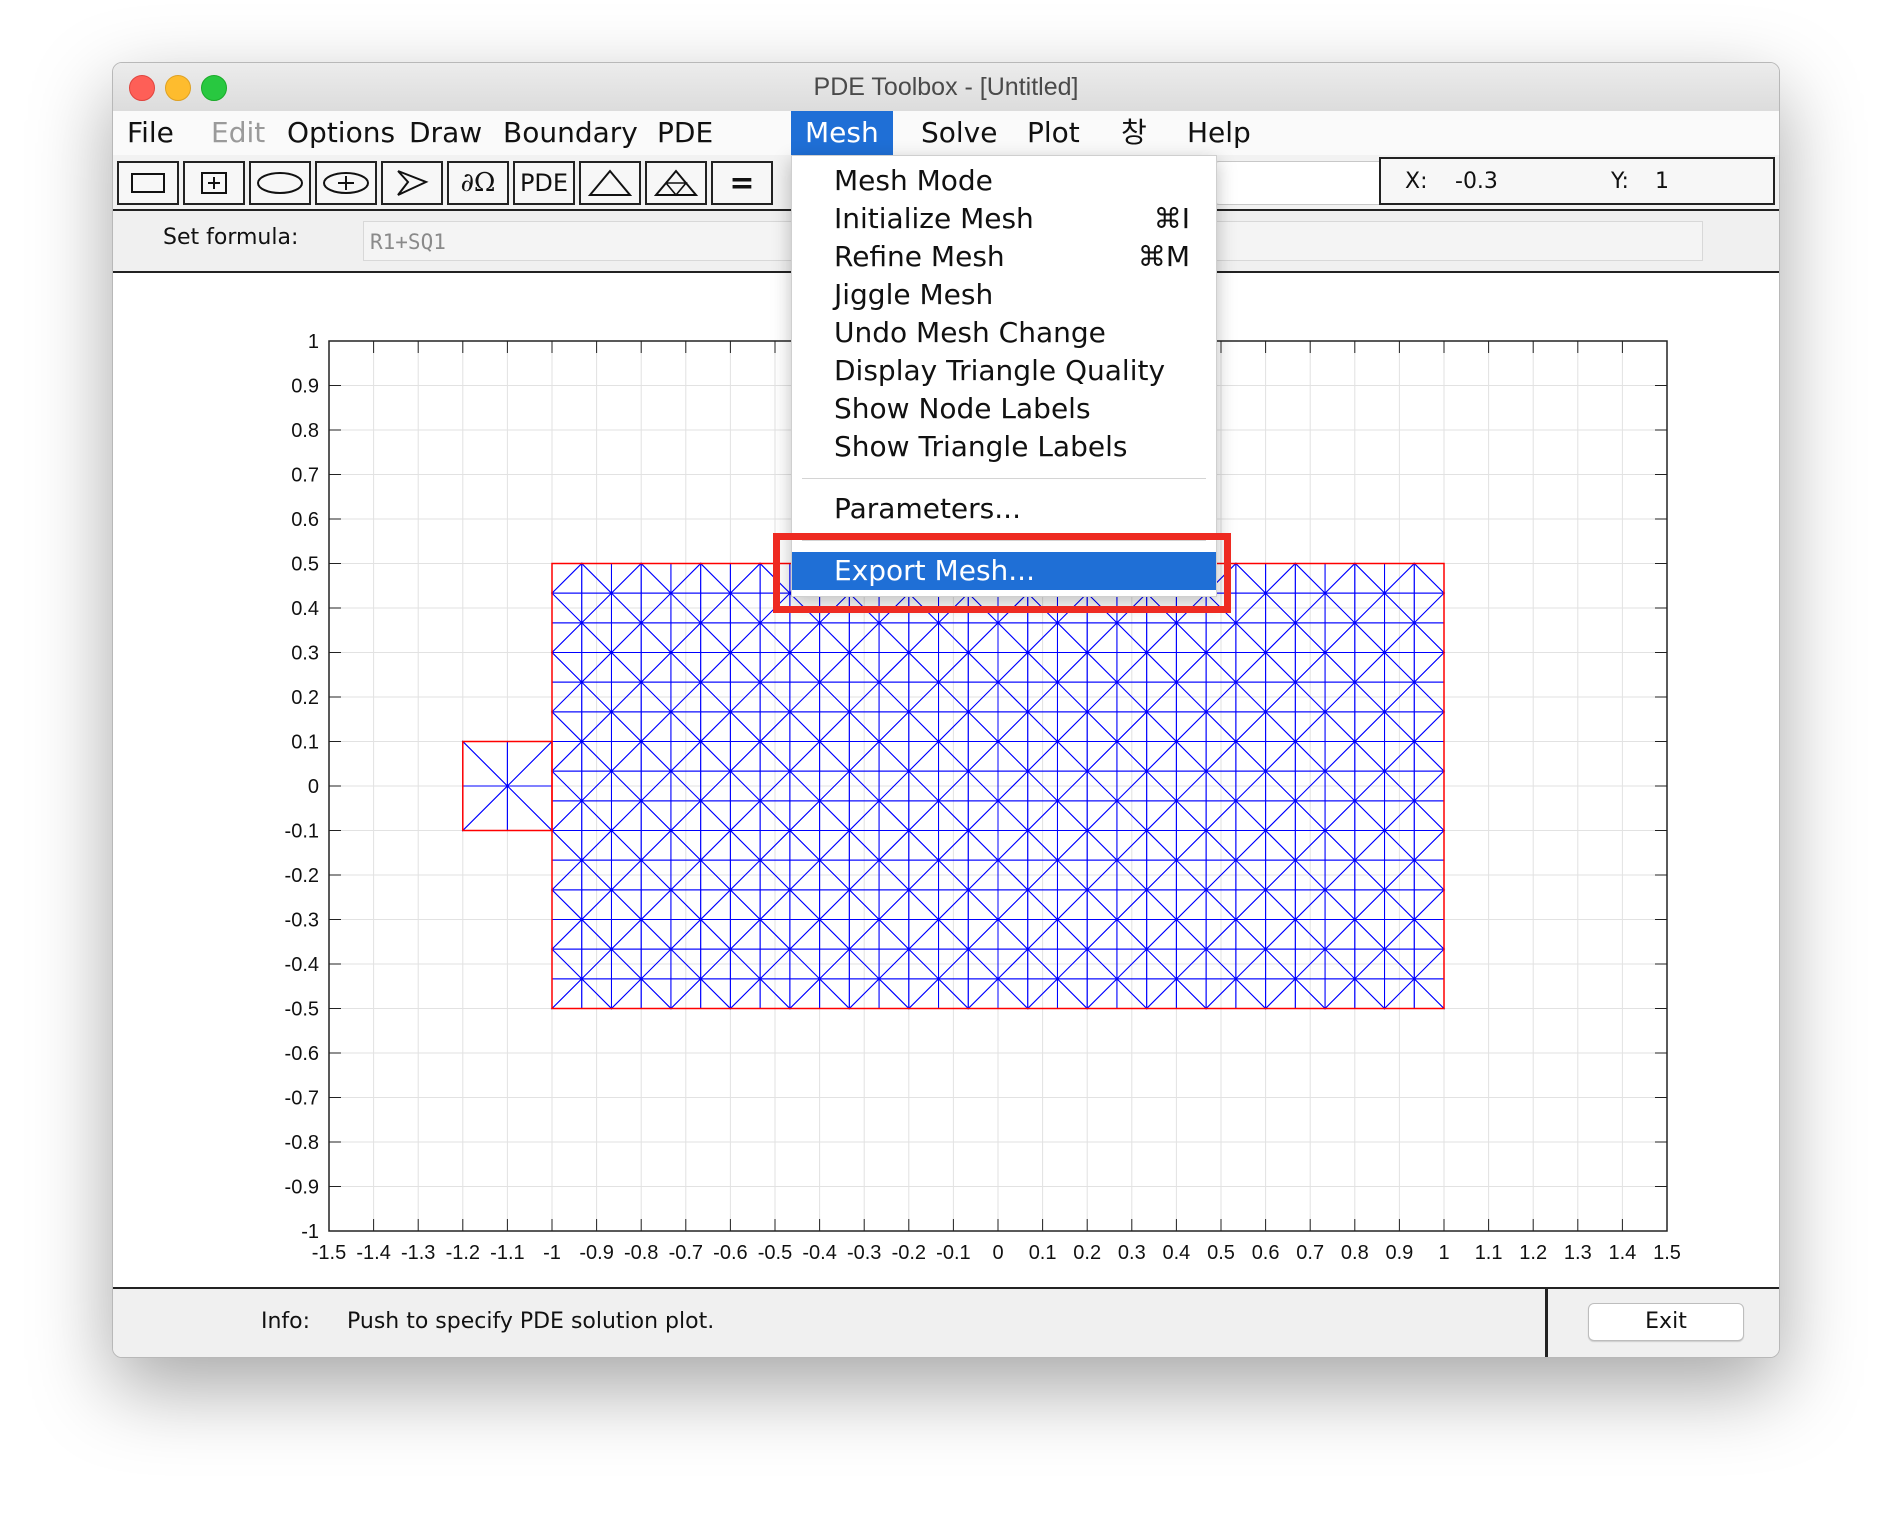 The height and width of the screenshot is (1514, 1888). Describe the element at coordinates (302, 1010) in the screenshot. I see `y-tick-label: -0.5` at that location.